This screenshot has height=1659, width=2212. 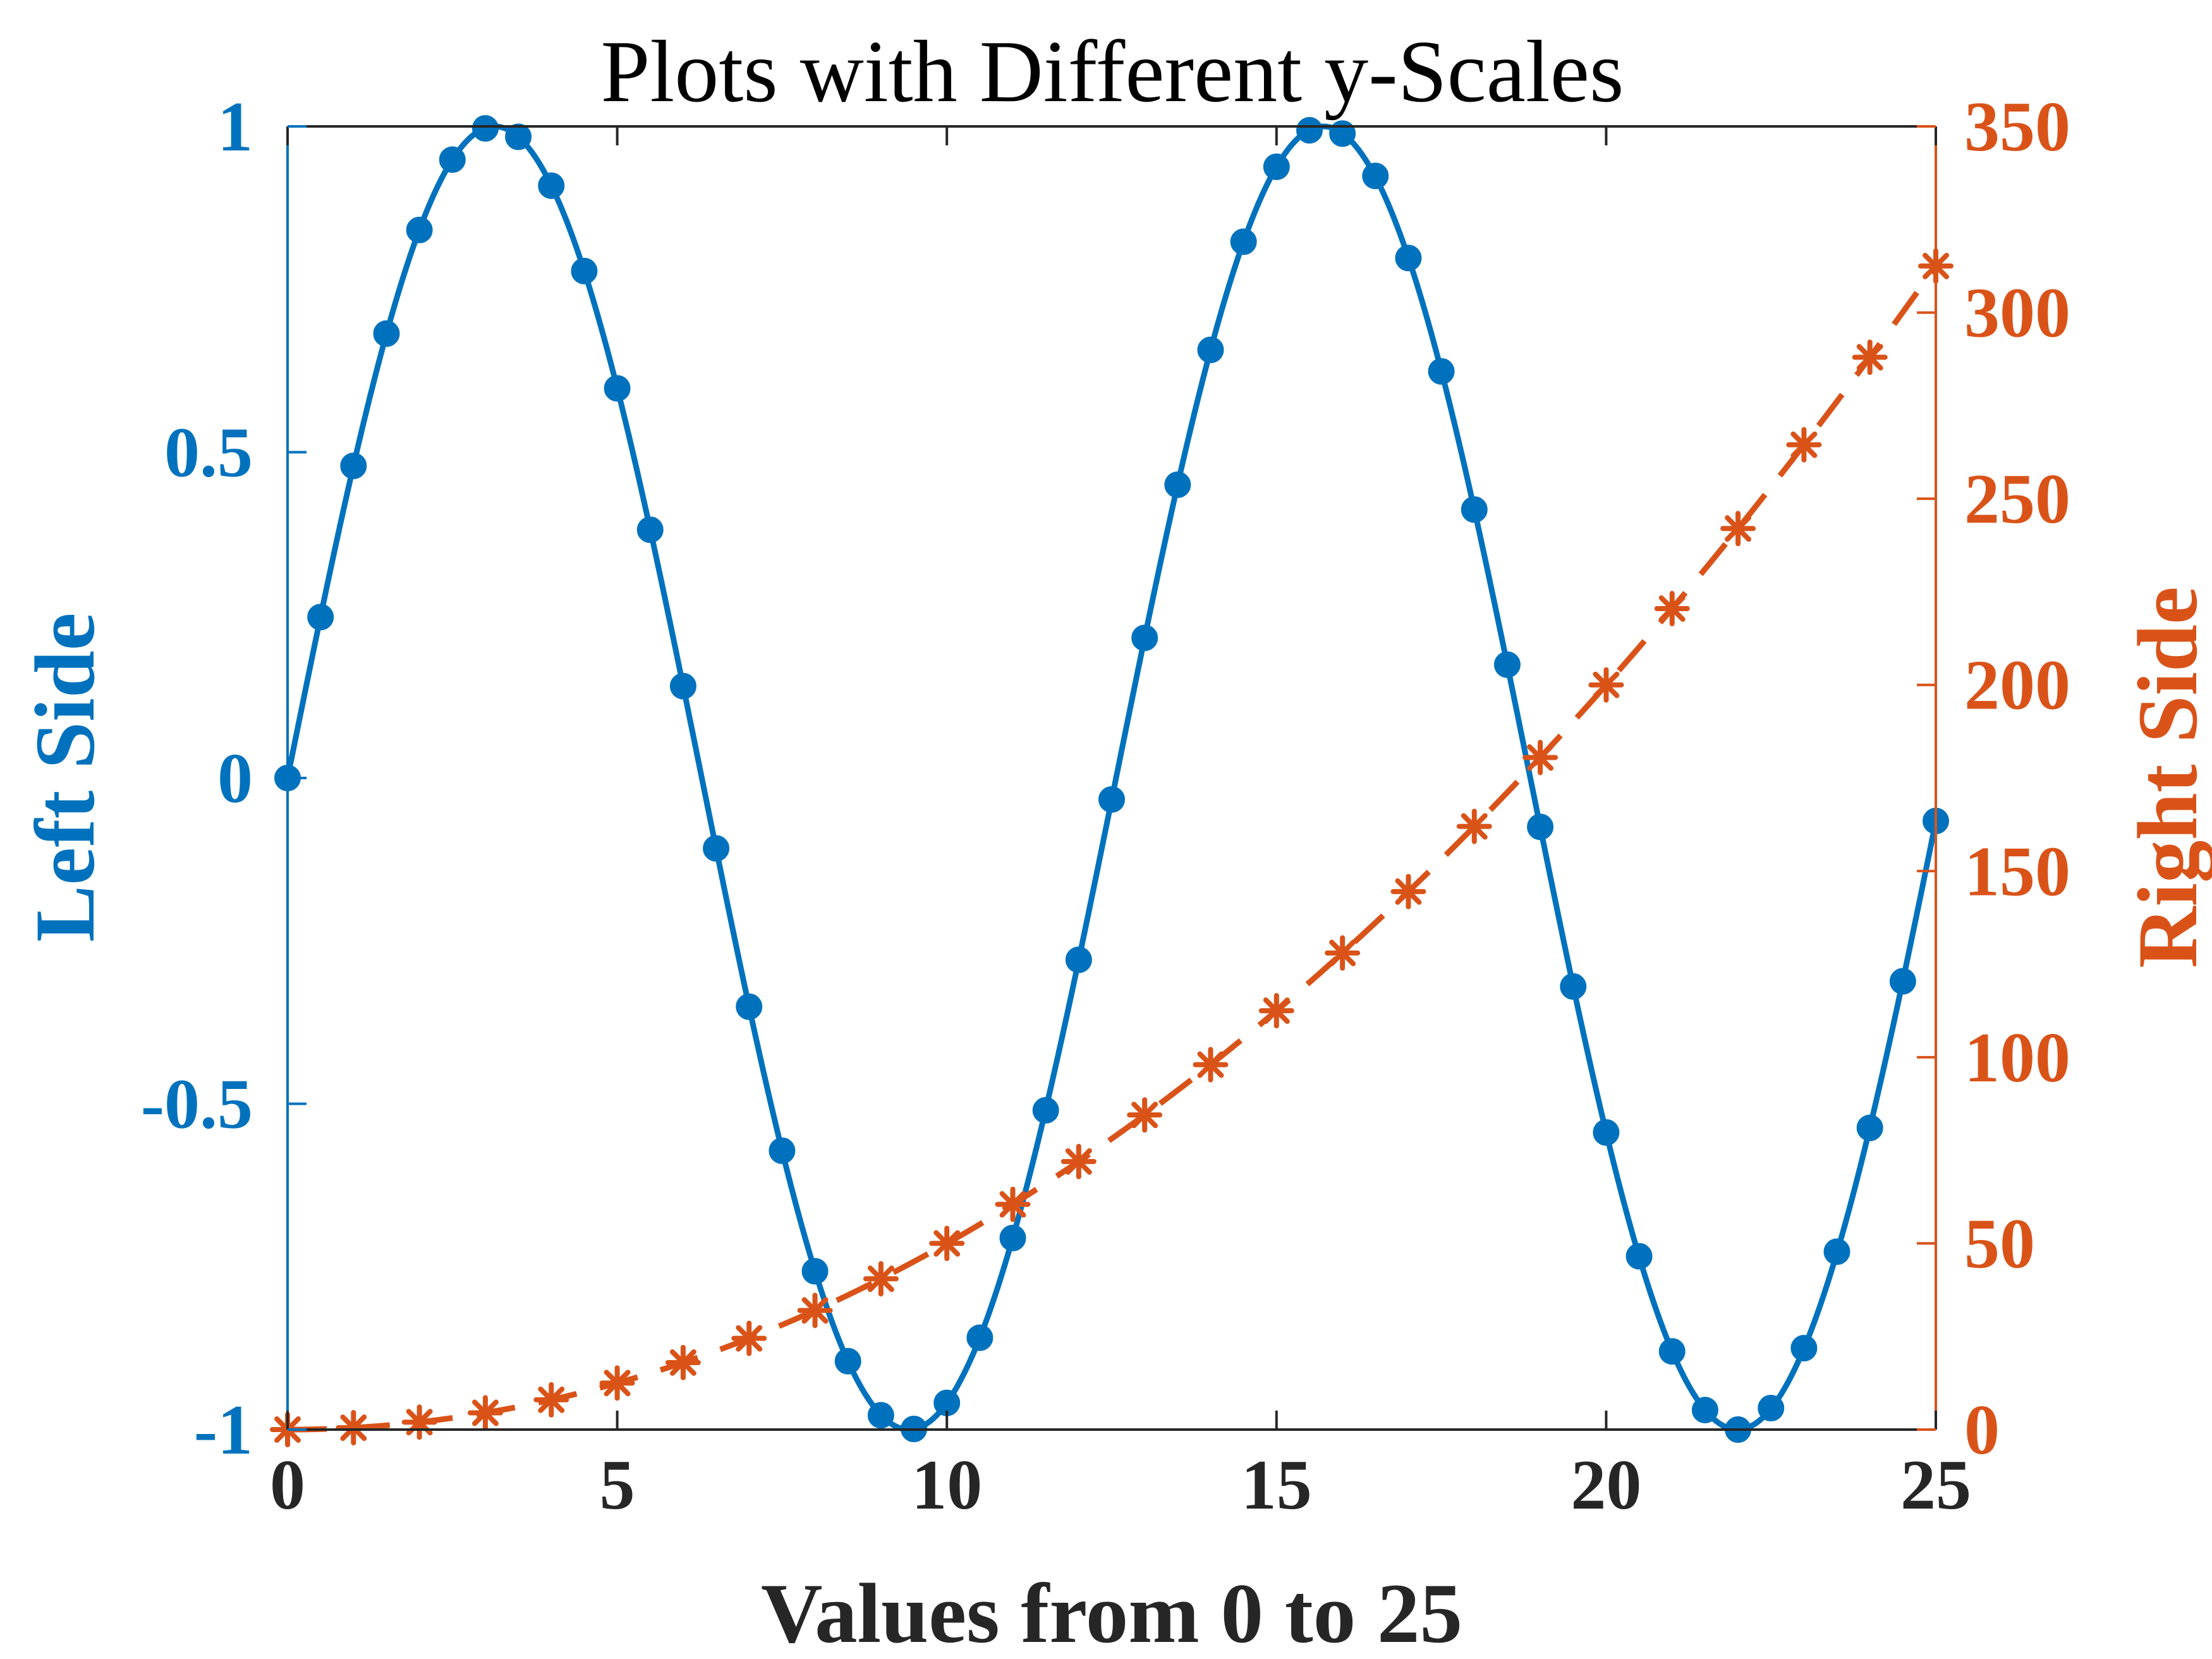 What do you see at coordinates (235, 127) in the screenshot?
I see `left-y-tick-label: 1` at bounding box center [235, 127].